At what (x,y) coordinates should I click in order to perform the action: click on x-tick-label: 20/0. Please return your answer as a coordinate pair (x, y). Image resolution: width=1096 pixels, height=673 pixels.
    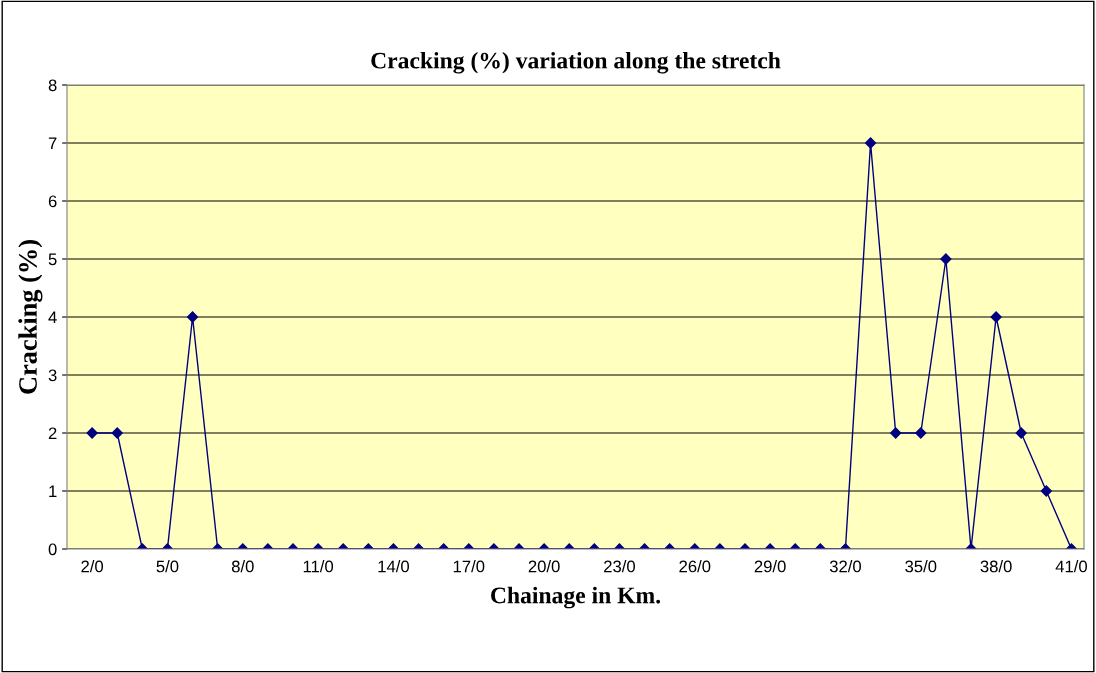
    Looking at the image, I should click on (544, 566).